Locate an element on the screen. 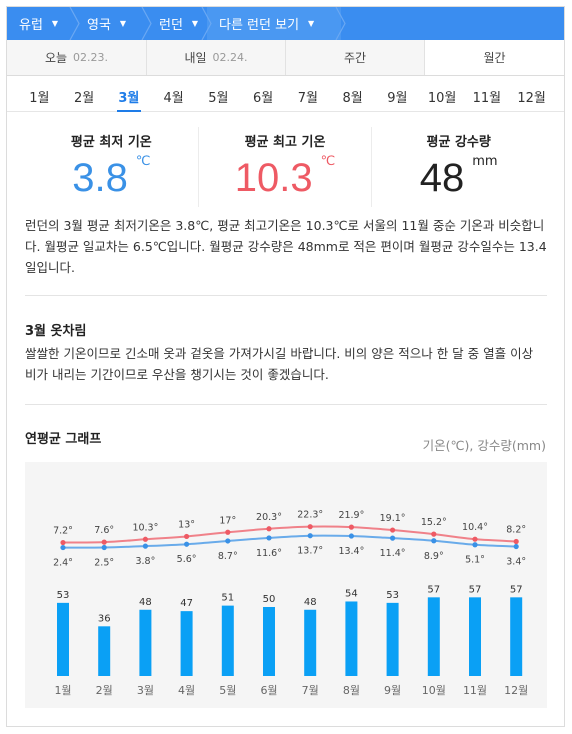 Image resolution: width=572 pixels, height=734 pixels. high-temp-label-4: 13° is located at coordinates (186, 524).